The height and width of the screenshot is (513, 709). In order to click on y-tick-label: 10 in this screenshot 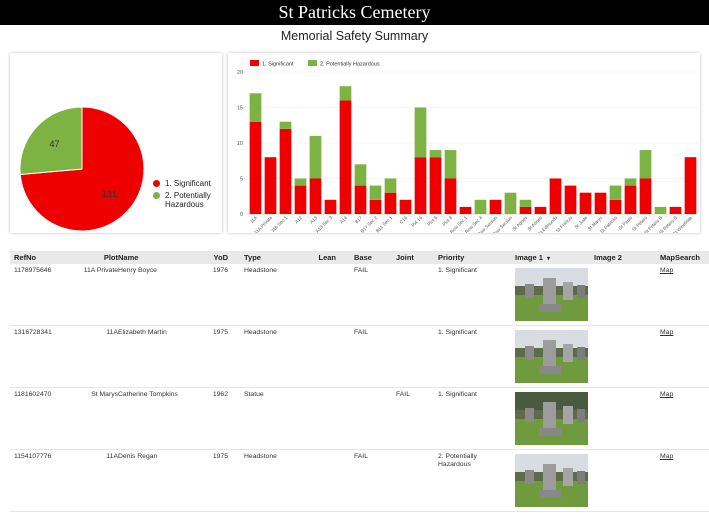, I will do `click(240, 144)`.